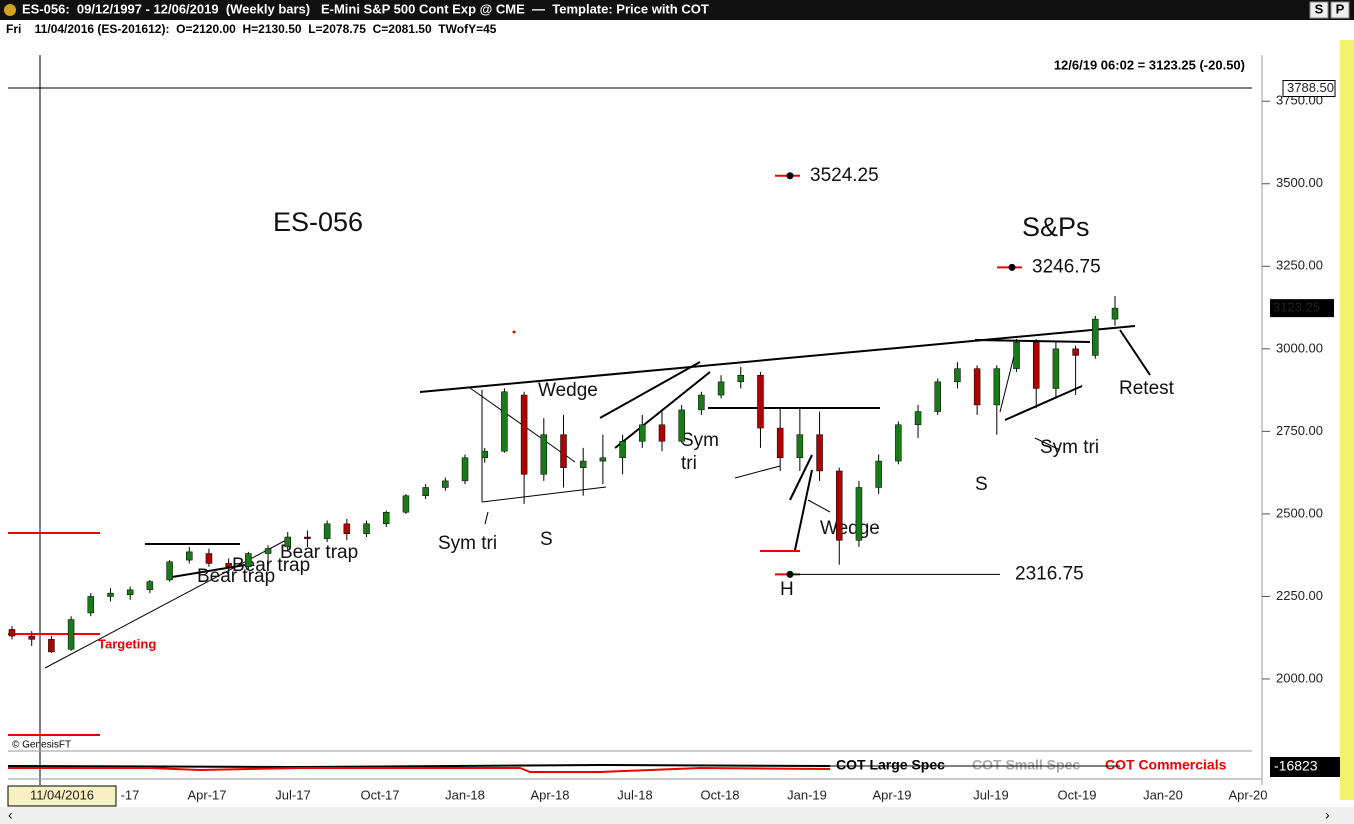 The width and height of the screenshot is (1354, 824). What do you see at coordinates (130, 794) in the screenshot?
I see `x-tick-label: -17` at bounding box center [130, 794].